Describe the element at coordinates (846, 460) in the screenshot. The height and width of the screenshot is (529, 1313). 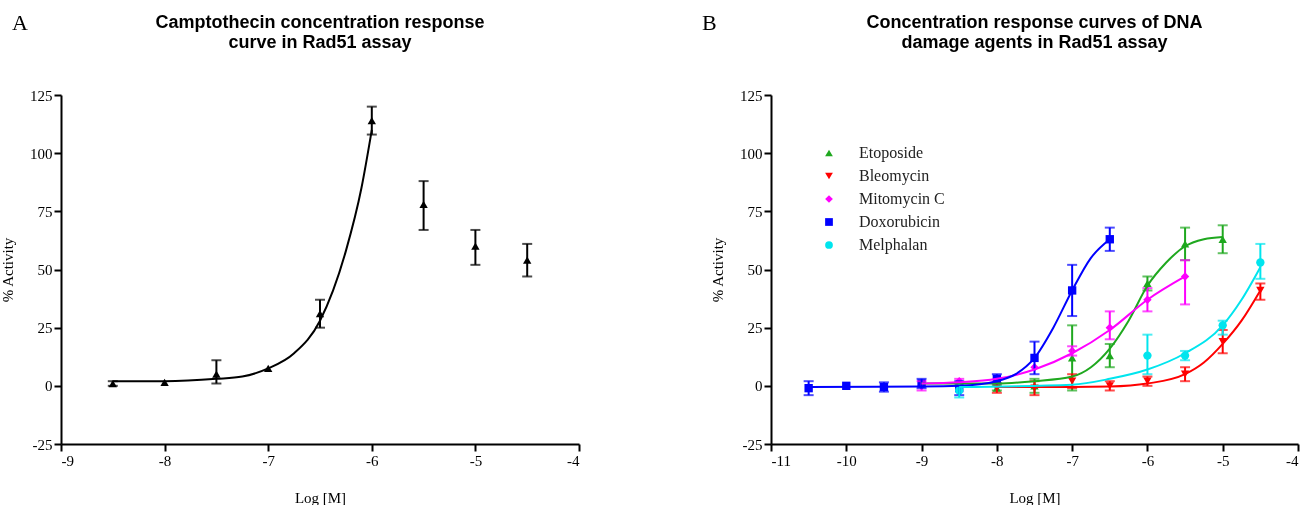
I see `x-tick-label: -10` at that location.